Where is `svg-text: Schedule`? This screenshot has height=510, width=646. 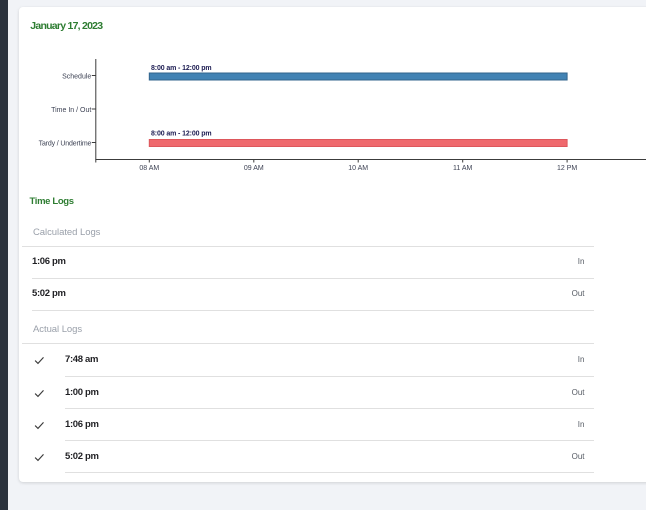 svg-text: Schedule is located at coordinates (76, 76).